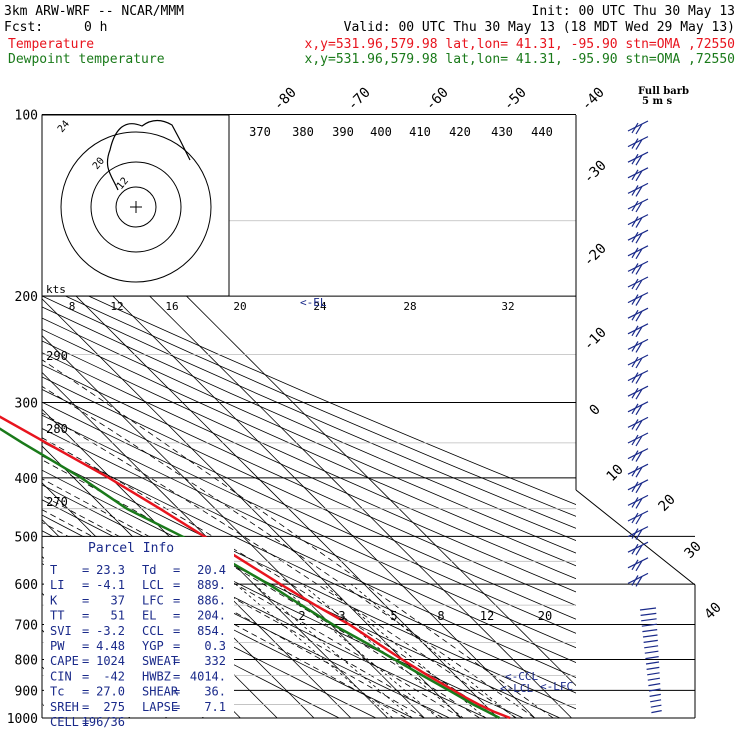 This screenshot has height=740, width=740. What do you see at coordinates (57, 502) in the screenshot?
I see `theta-left-label: 270` at bounding box center [57, 502].